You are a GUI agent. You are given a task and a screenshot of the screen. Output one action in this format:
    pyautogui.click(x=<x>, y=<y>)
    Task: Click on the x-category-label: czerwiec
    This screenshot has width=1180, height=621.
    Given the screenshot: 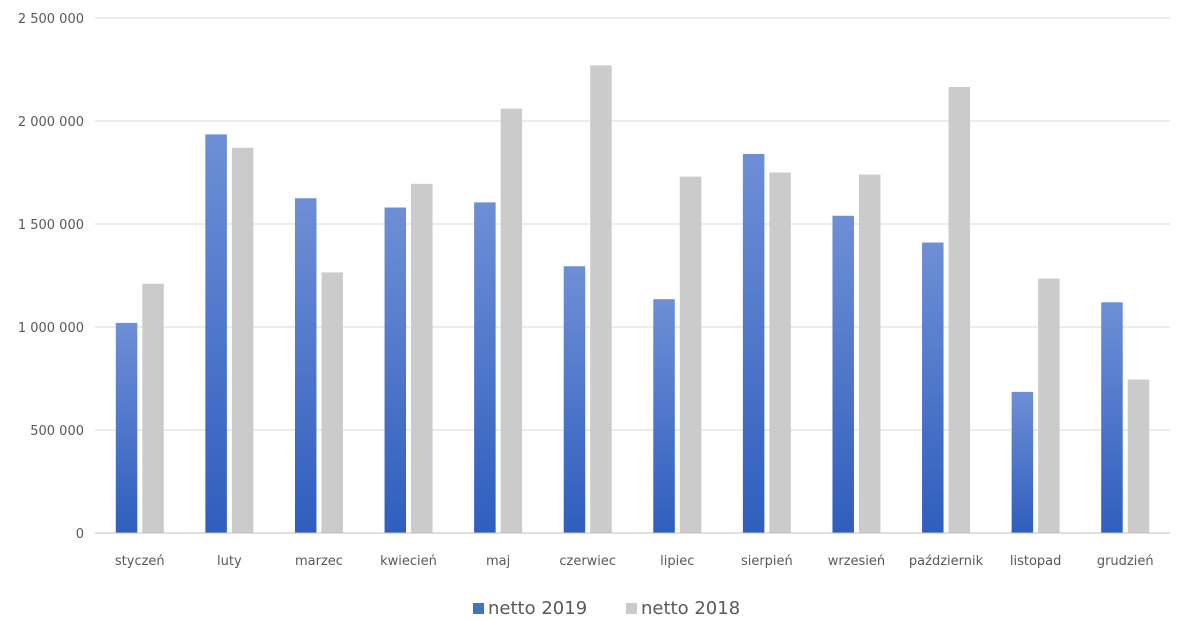 What is the action you would take?
    pyautogui.click(x=587, y=561)
    